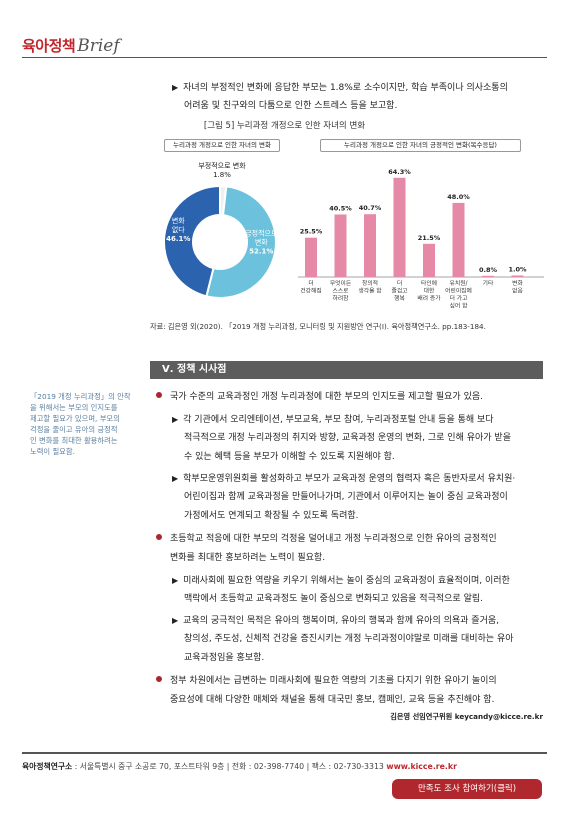 This screenshot has width=569, height=813. Describe the element at coordinates (420, 145) in the screenshot. I see `bar-chart-title: 누리과정 개정으로 인한 자녀의 긍정적인 변화(복수응답)` at that location.